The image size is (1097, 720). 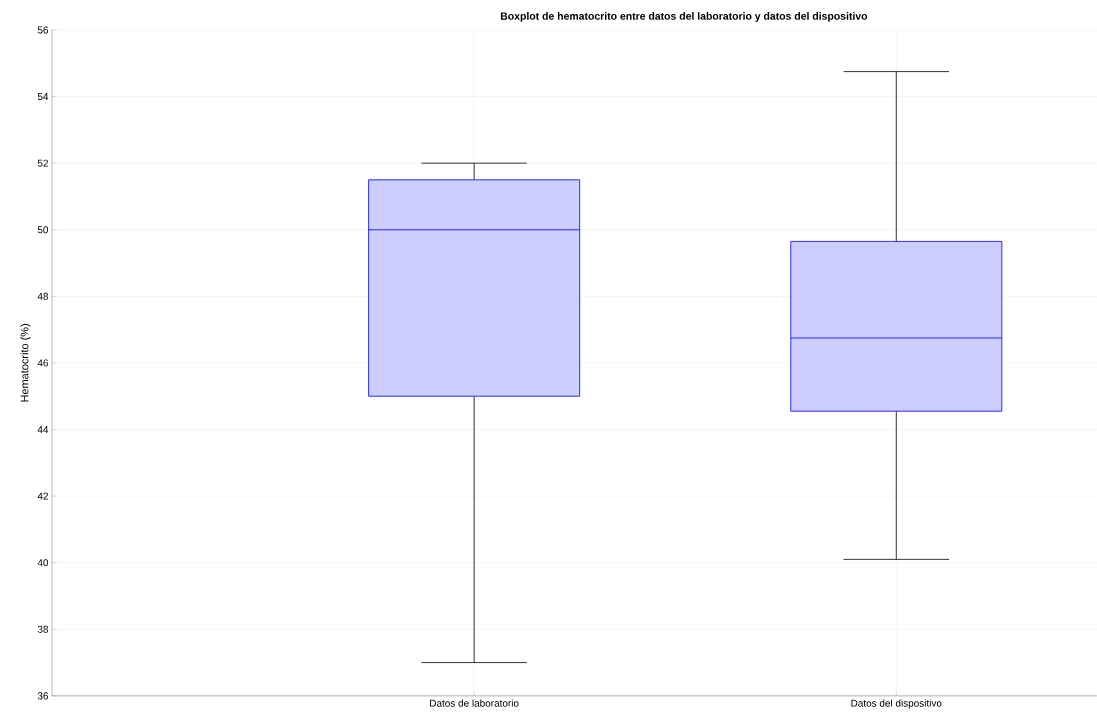 What do you see at coordinates (684, 17) in the screenshot?
I see `chart-title: Boxplot de hematocrito entre datos del laboratorio y datos del dispositivo` at bounding box center [684, 17].